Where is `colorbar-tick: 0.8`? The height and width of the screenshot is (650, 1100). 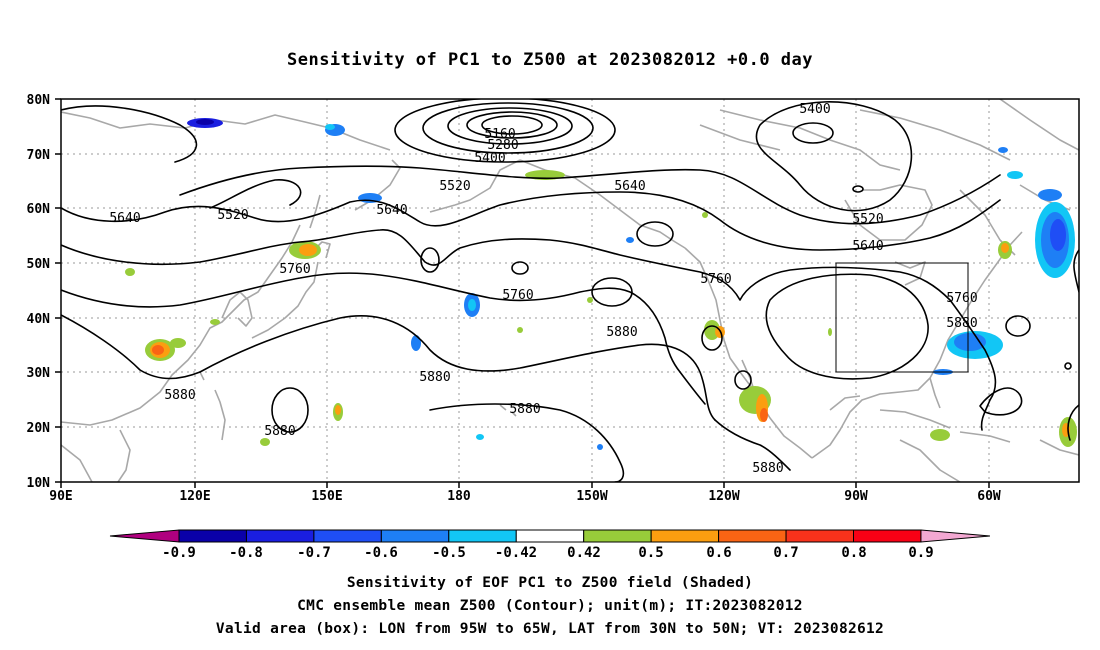 colorbar-tick: 0.8 is located at coordinates (853, 553).